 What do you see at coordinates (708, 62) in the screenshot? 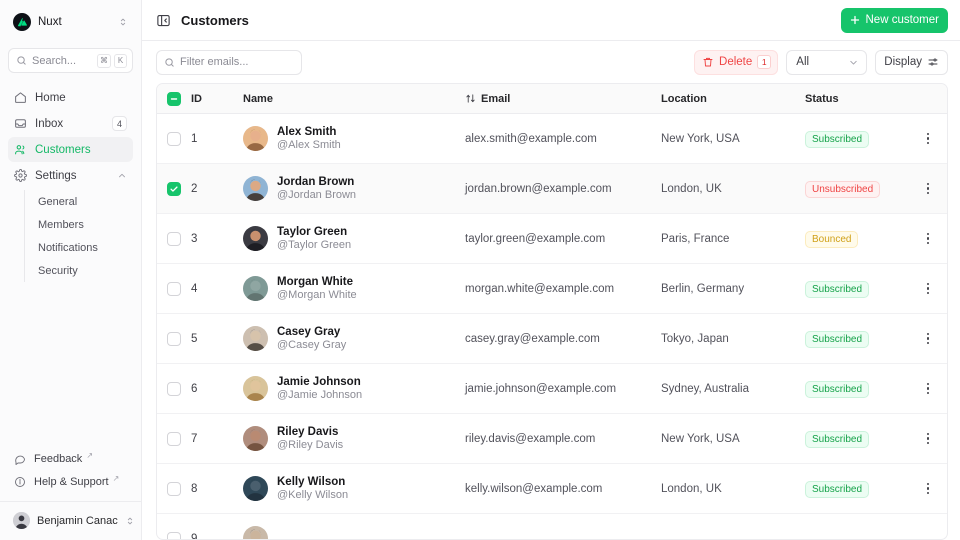
I see `trash-icon` at bounding box center [708, 62].